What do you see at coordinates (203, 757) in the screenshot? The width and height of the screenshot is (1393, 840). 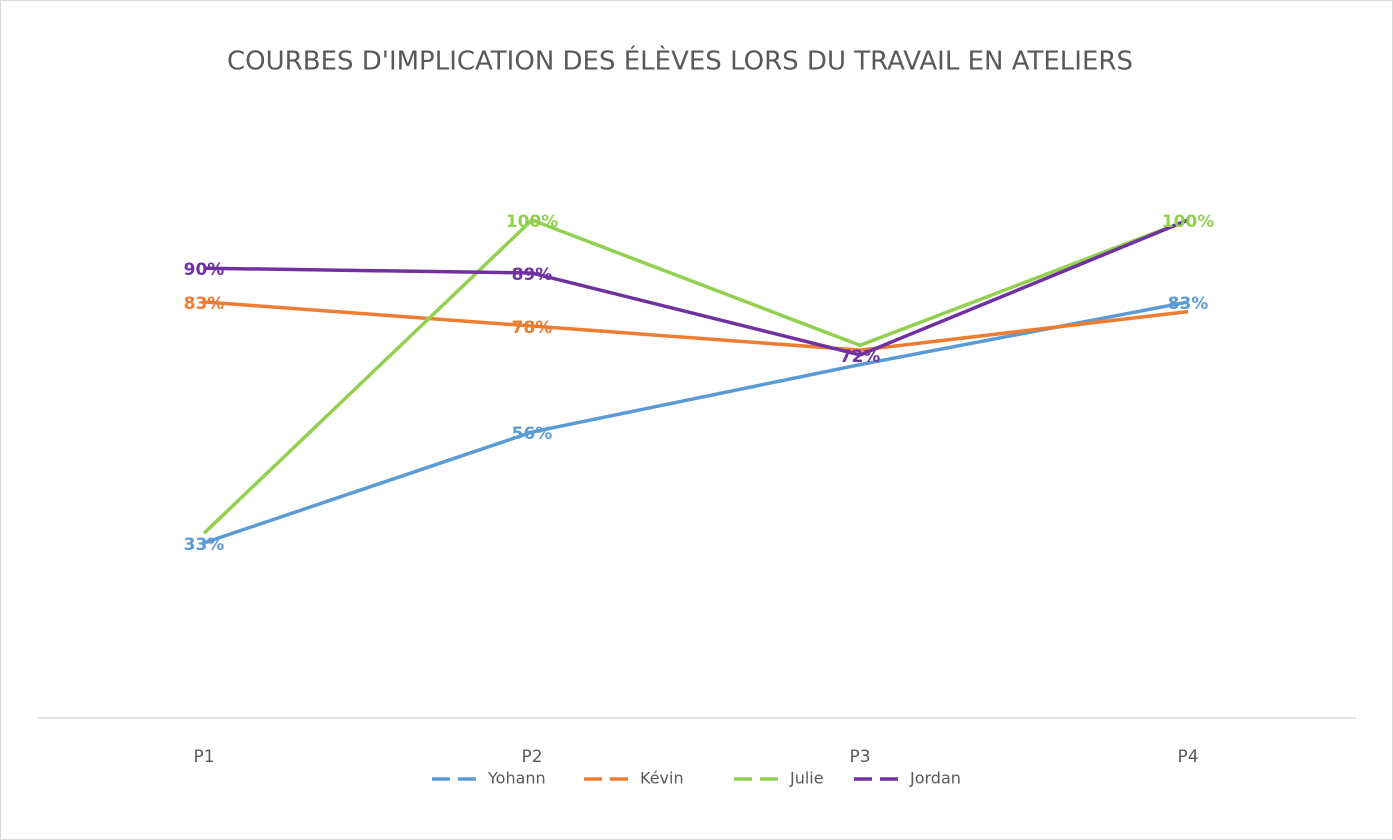 I see `x-tick-label: P1` at bounding box center [203, 757].